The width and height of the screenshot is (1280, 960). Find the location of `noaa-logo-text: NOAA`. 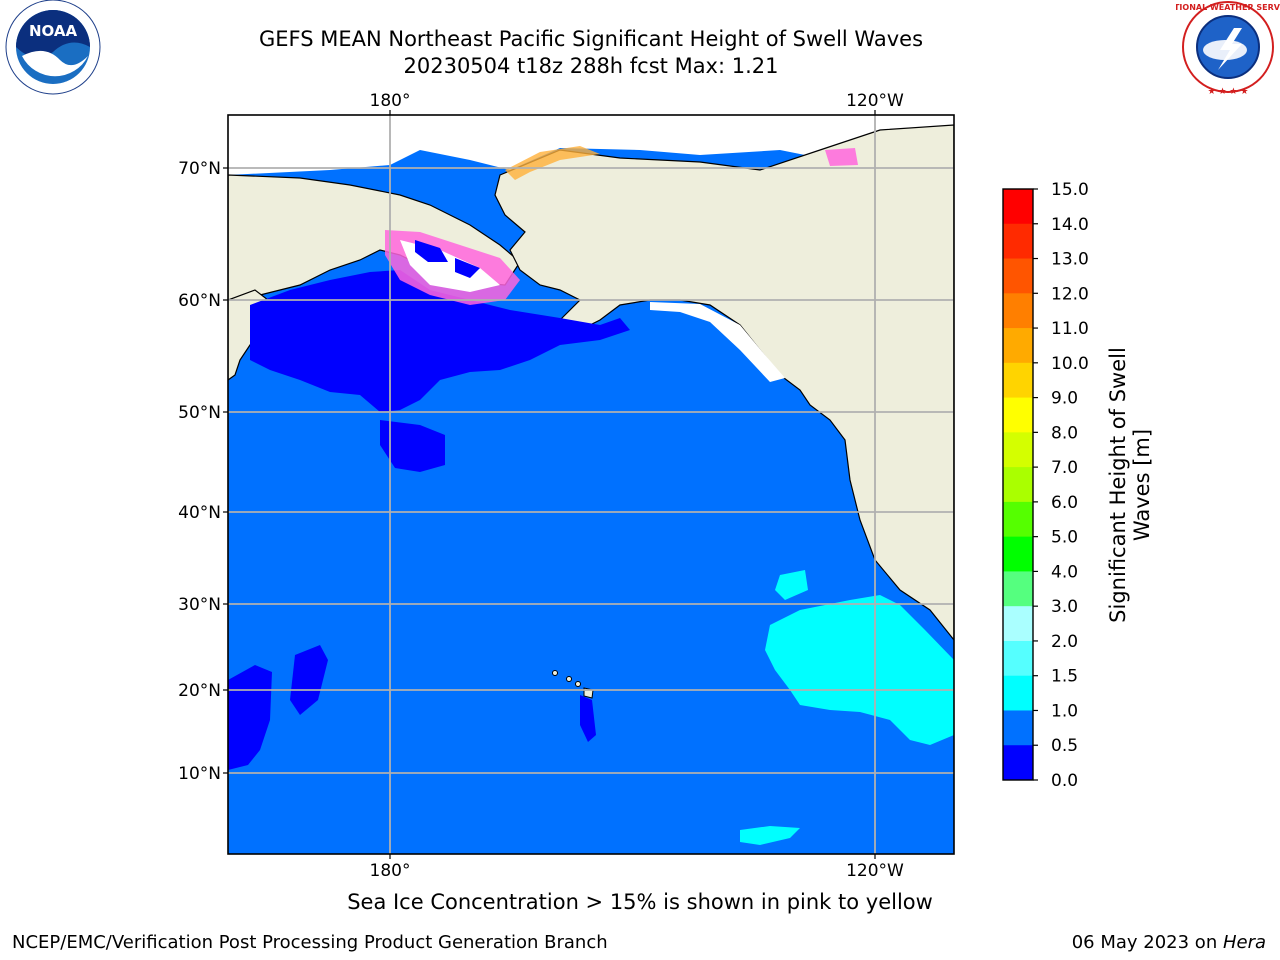

noaa-logo-text: NOAA is located at coordinates (53, 31).